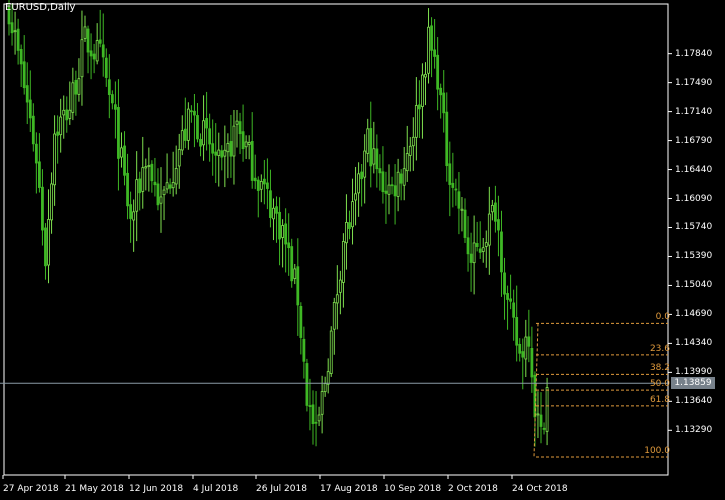 The height and width of the screenshot is (500, 725). Describe the element at coordinates (694, 169) in the screenshot. I see `price-tick-label: 1.16440` at that location.